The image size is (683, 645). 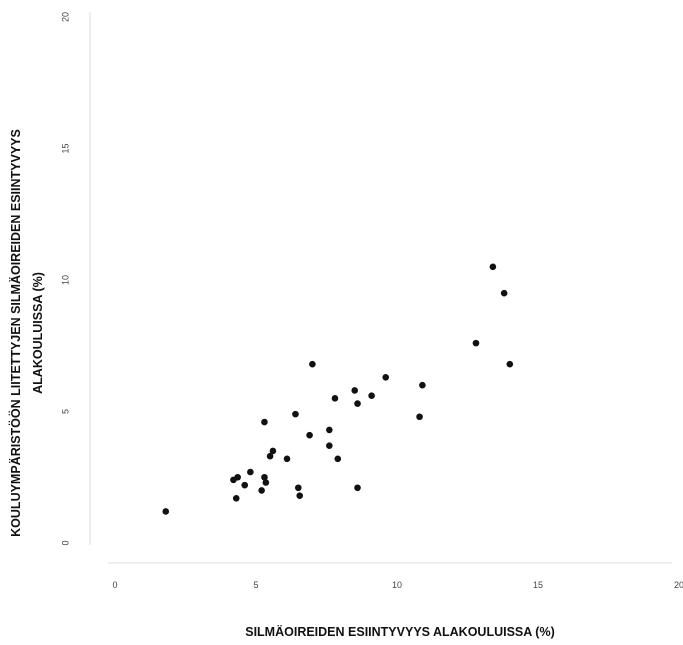 I want to click on y-axis-title-line-2: ALAKOULUISSA (%), so click(x=38, y=333).